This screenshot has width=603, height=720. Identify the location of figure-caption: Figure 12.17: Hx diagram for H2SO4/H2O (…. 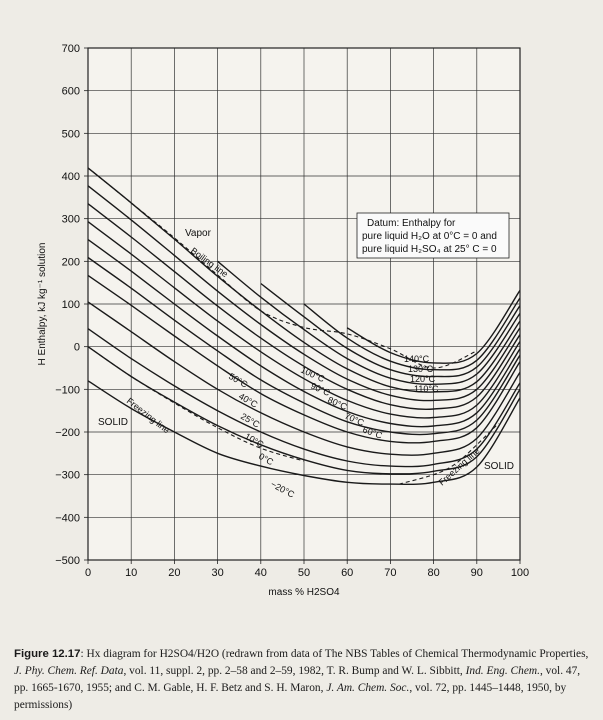
(301, 680).